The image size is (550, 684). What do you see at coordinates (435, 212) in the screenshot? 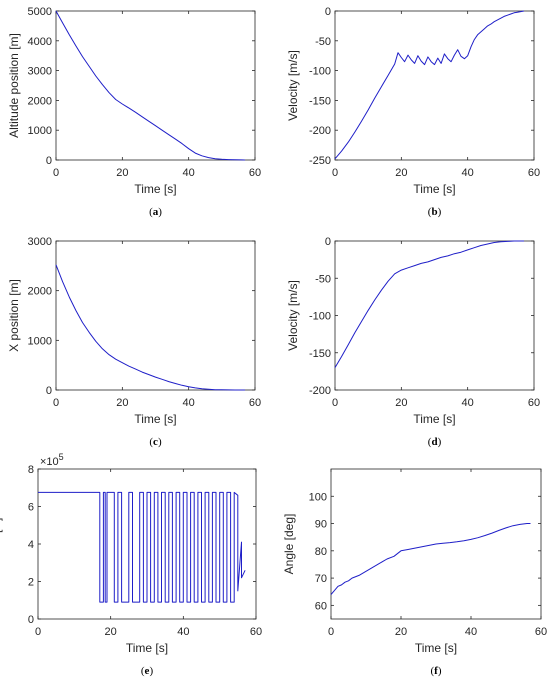
I see `subfigure-caption: (b)` at bounding box center [435, 212].